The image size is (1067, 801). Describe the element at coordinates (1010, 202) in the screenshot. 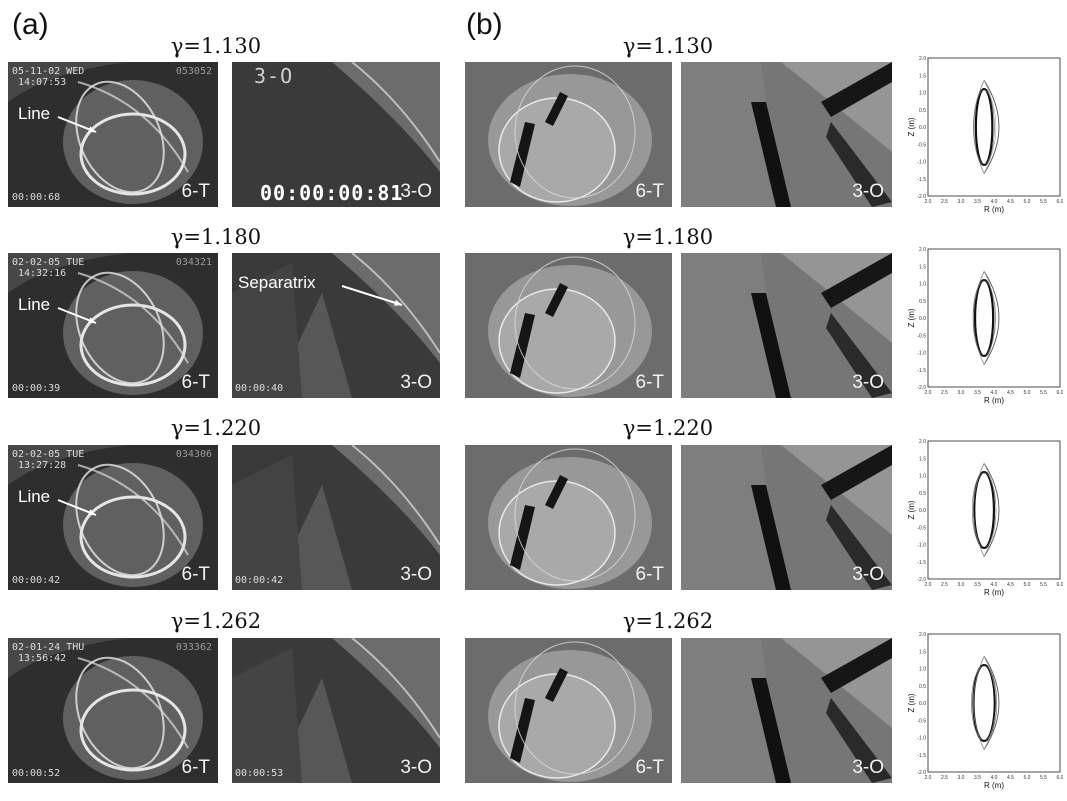

I see `x-tick-label: 4.5` at that location.